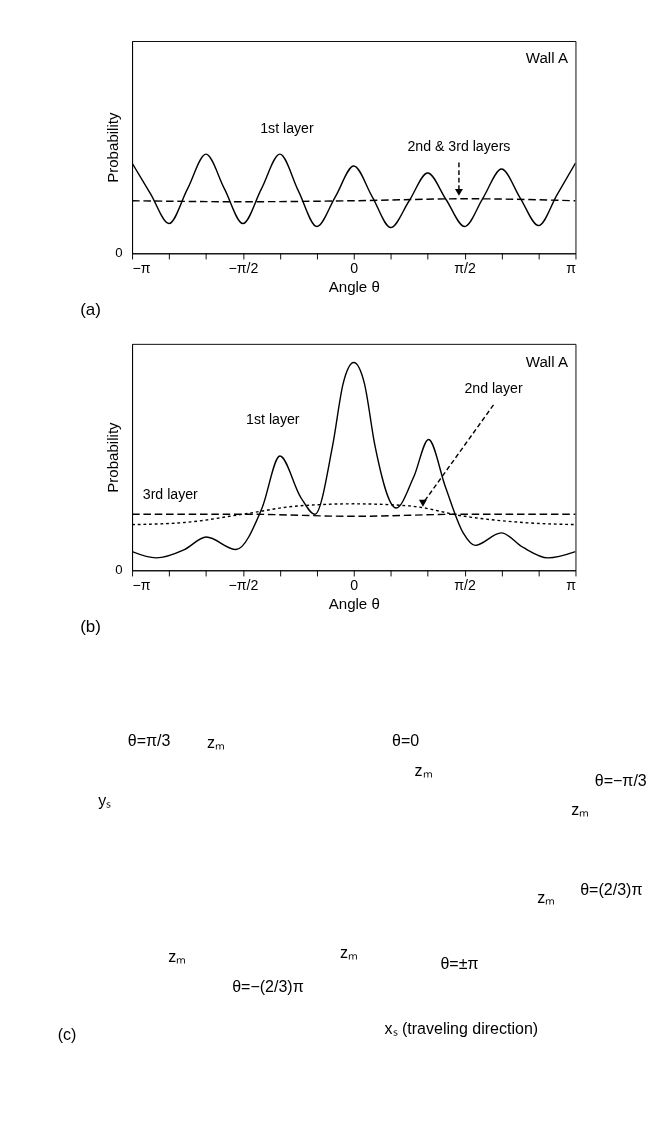 Image resolution: width=667 pixels, height=1142 pixels. What do you see at coordinates (105, 800) in the screenshot?
I see `text: yₛ` at bounding box center [105, 800].